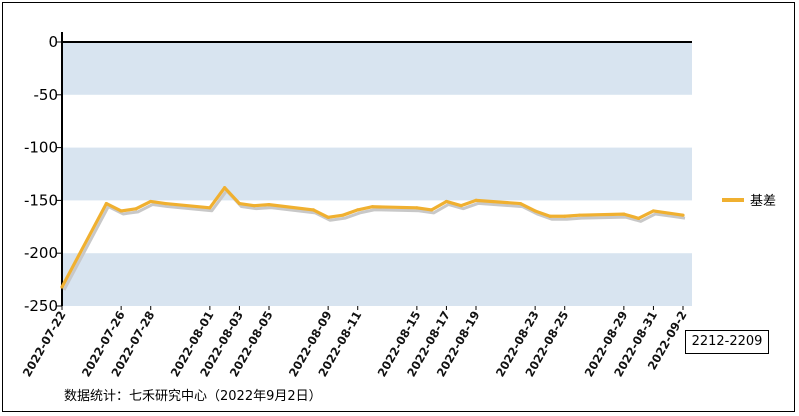  What do you see at coordinates (46, 95) in the screenshot?
I see `y-tick-label: -50` at bounding box center [46, 95].